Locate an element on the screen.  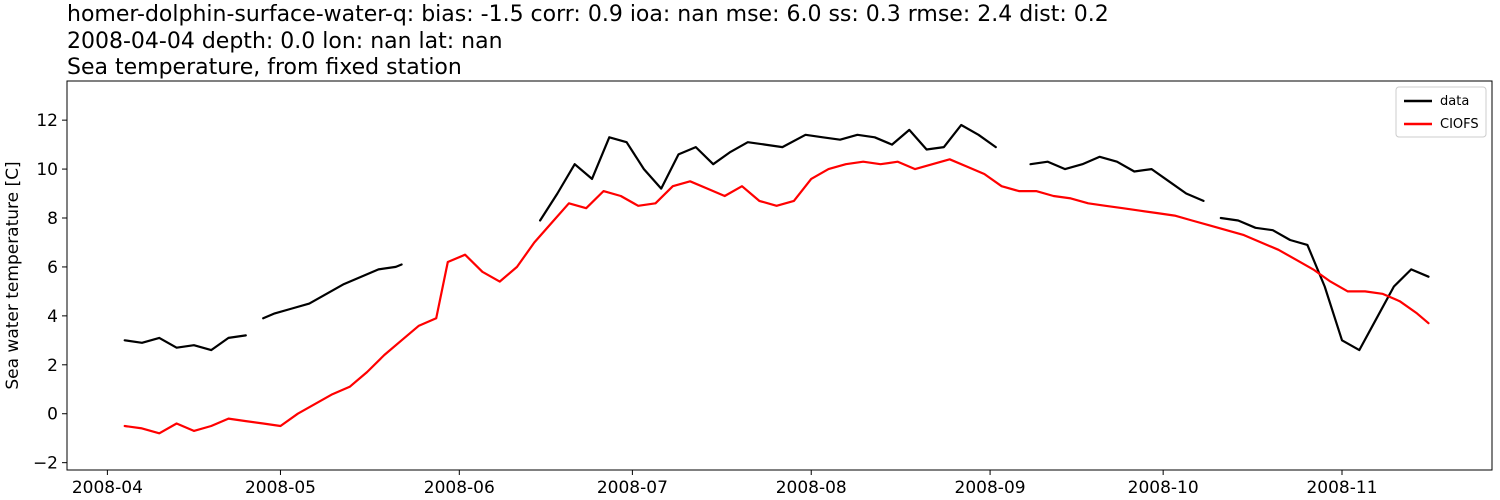
y-tick-label: 2 is located at coordinates (52, 366).